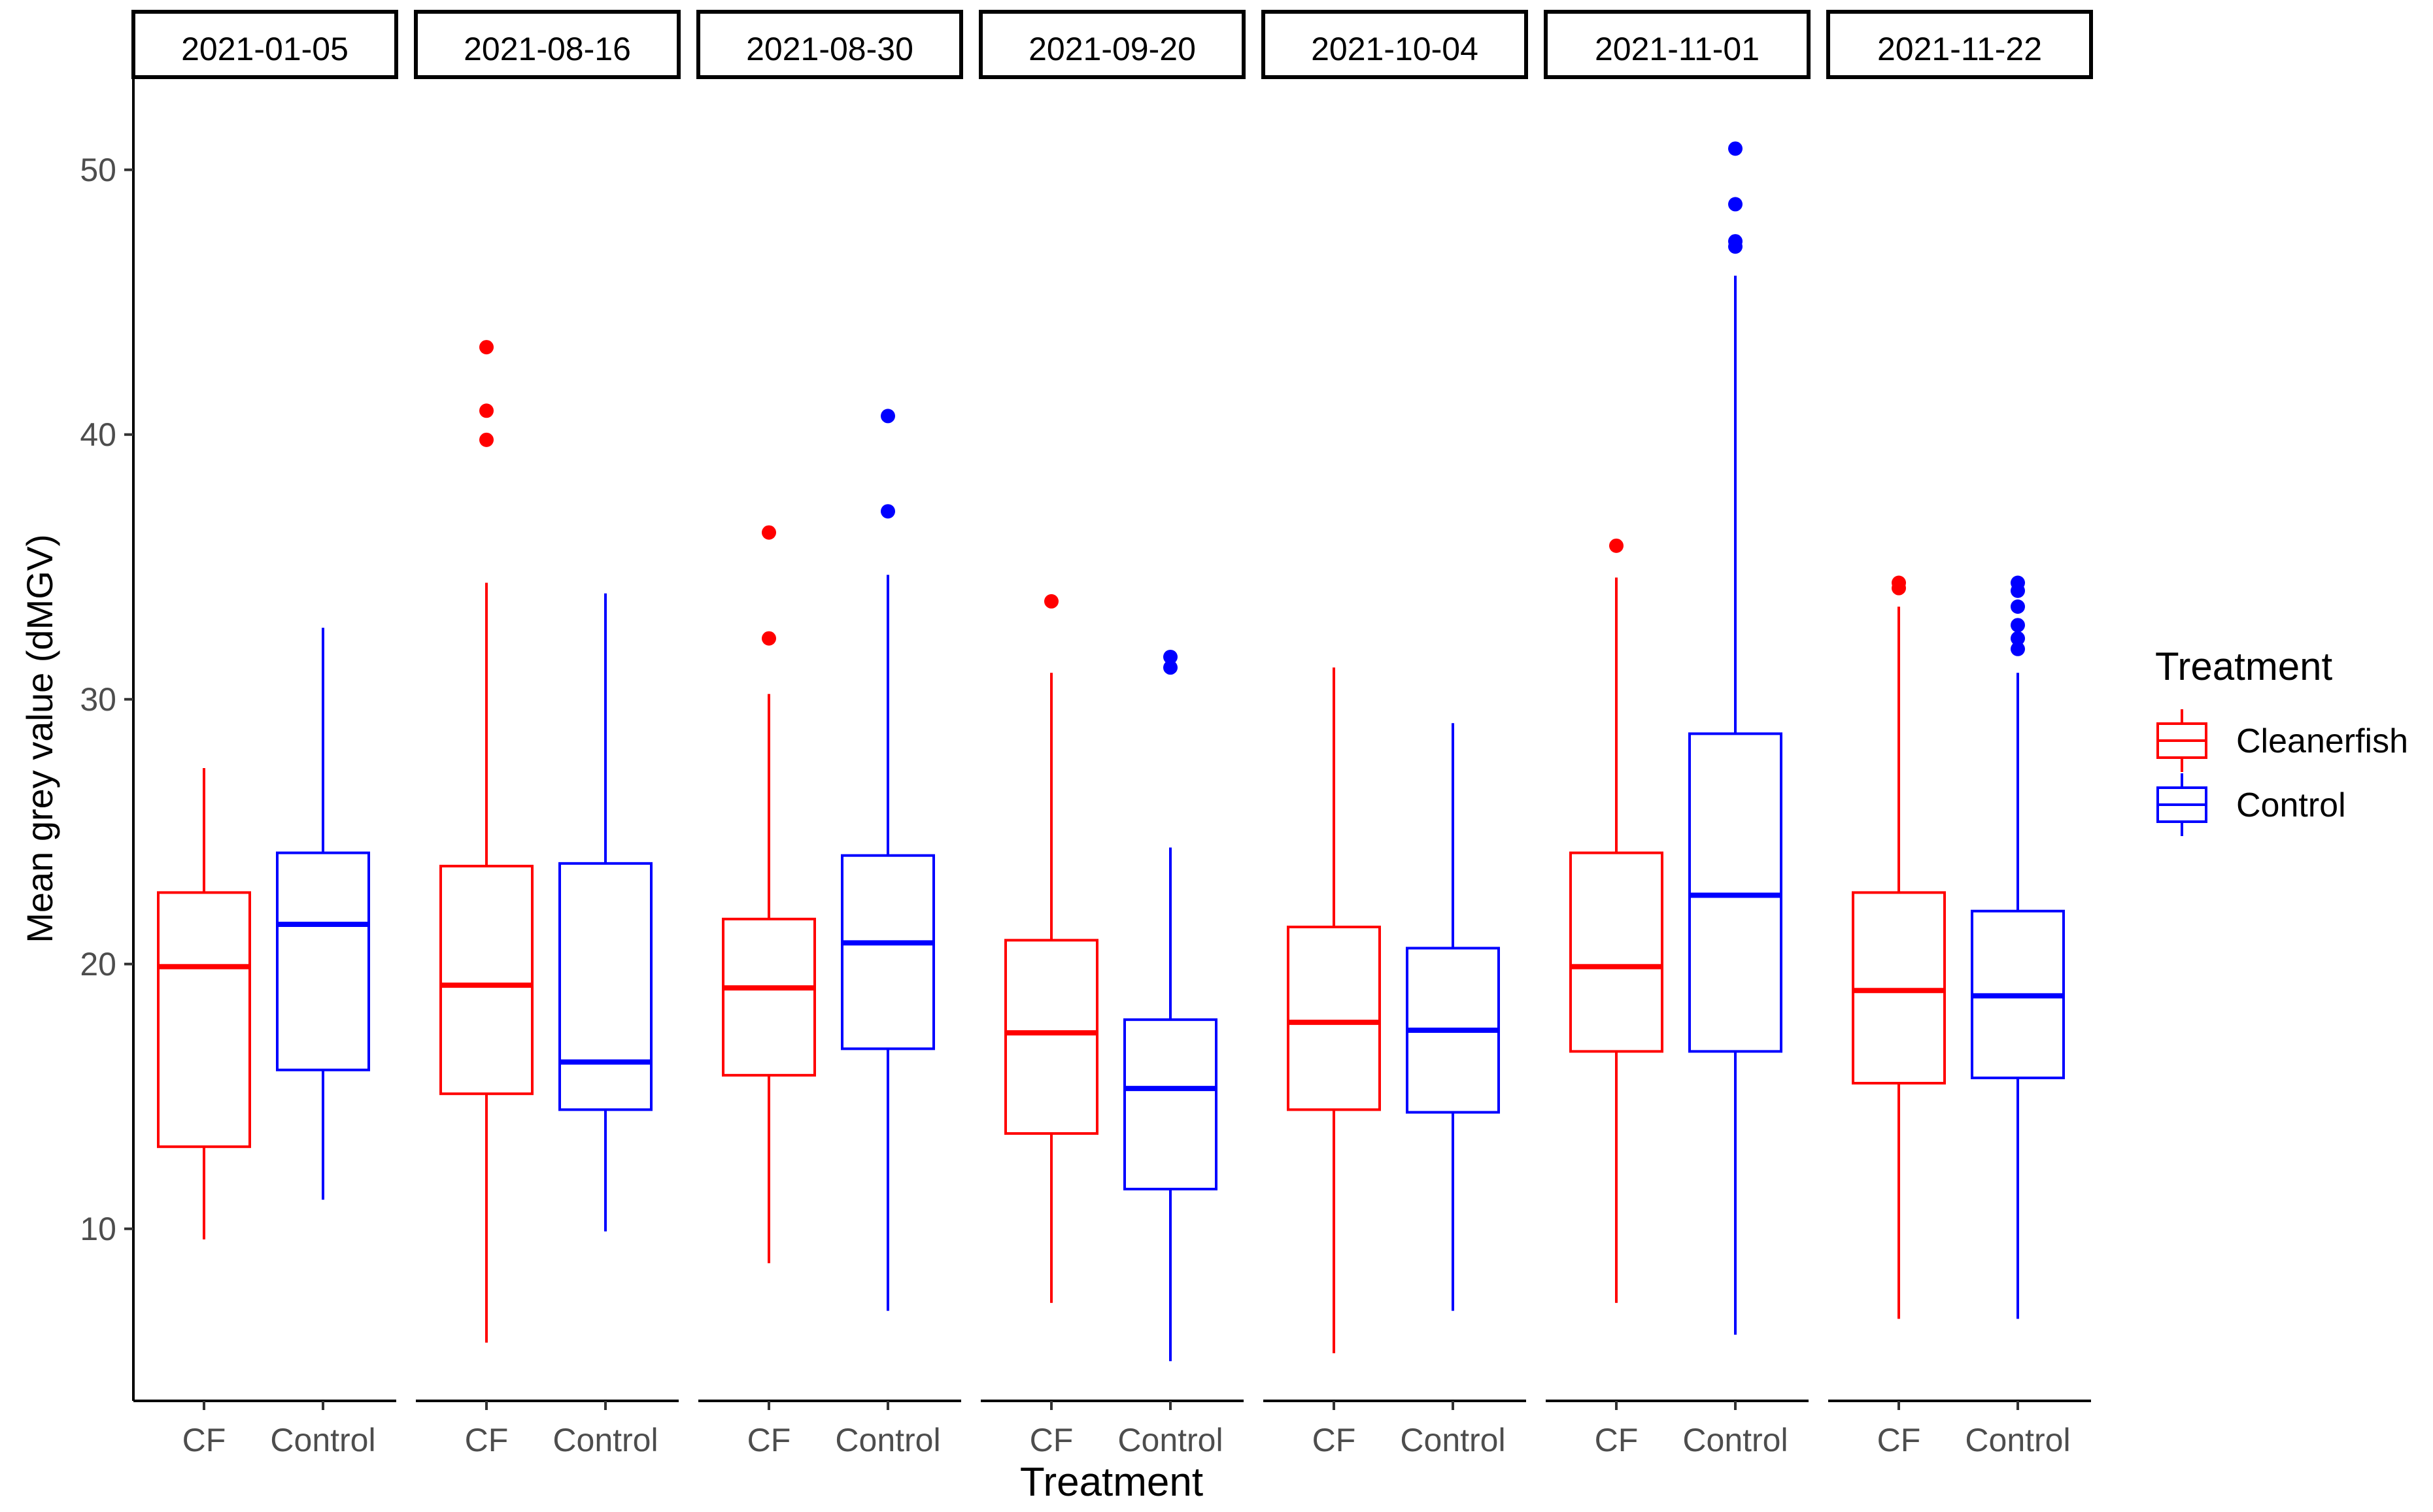 This screenshot has height=1512, width=2433. Describe the element at coordinates (98, 964) in the screenshot. I see `y-tick-label: 20` at that location.